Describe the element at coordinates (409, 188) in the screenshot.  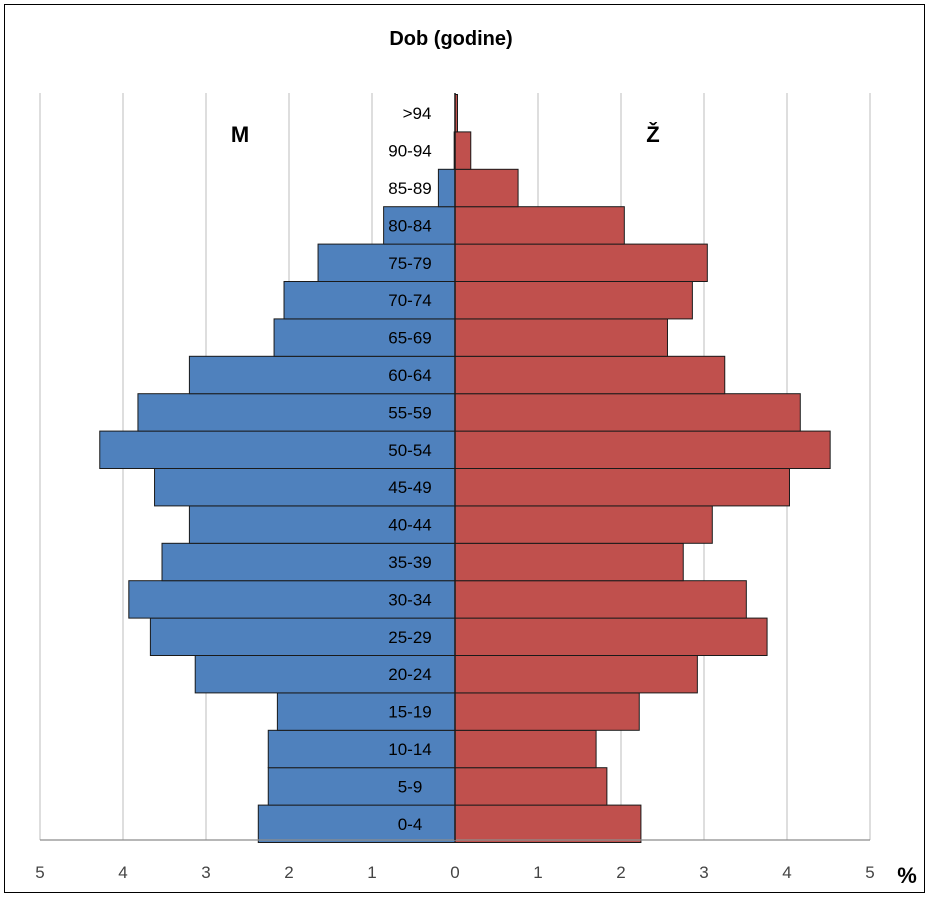
I see `age-group-label: 85-89` at that location.